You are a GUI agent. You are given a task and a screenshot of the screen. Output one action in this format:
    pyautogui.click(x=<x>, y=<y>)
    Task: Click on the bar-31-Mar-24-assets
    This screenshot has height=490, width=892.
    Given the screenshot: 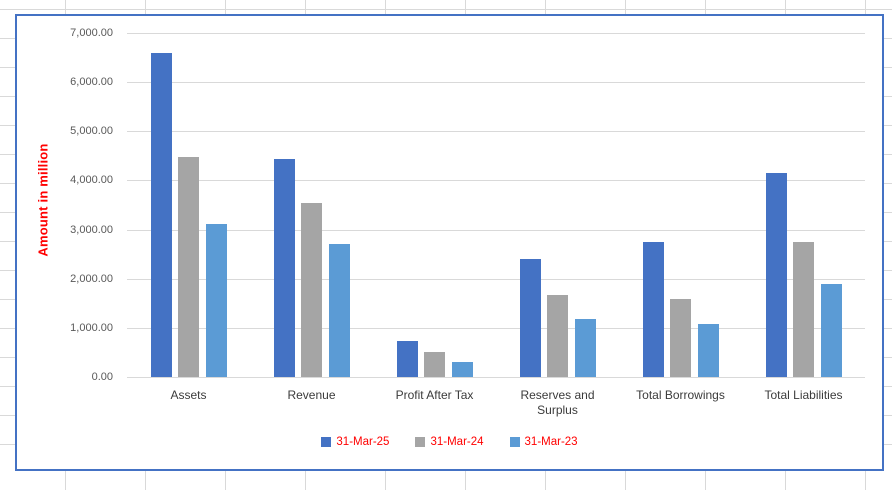 What is the action you would take?
    pyautogui.click(x=188, y=266)
    